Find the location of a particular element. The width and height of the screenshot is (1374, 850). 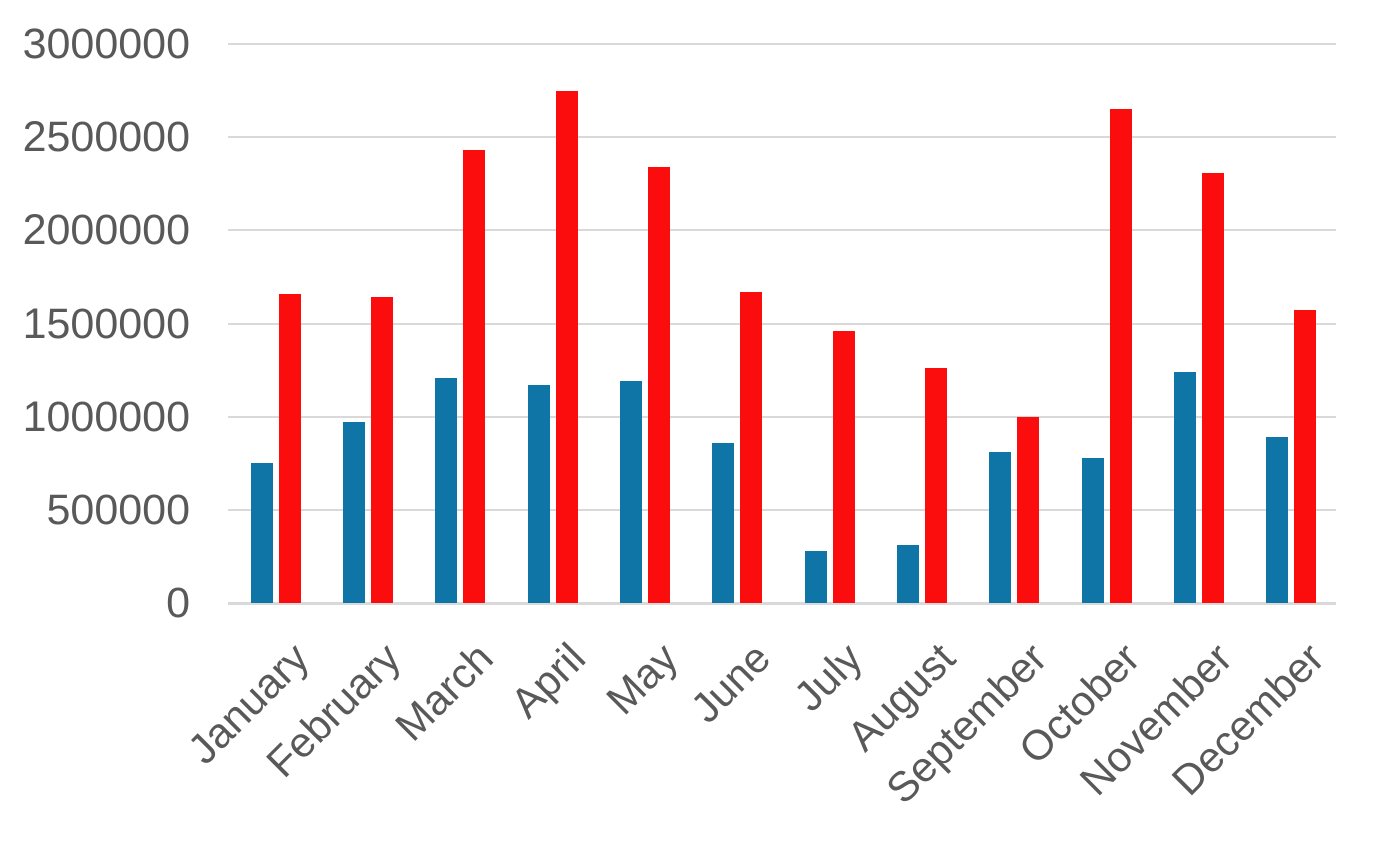

bar-may-blue is located at coordinates (630, 492).